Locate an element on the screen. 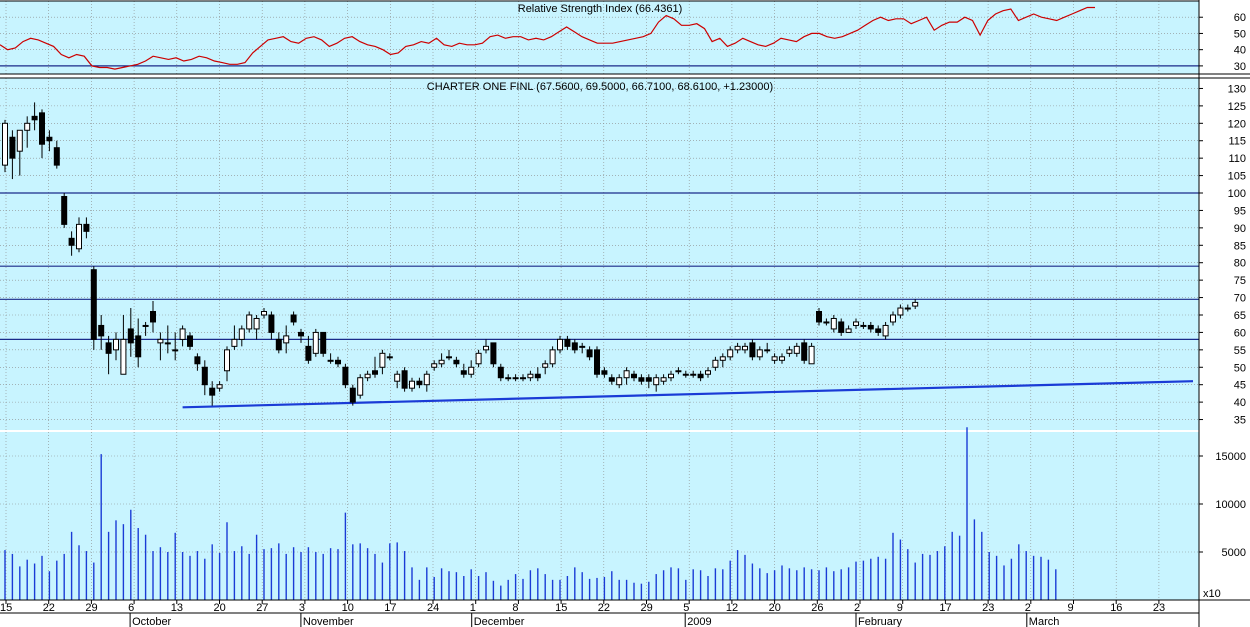  x-day-label: 27 is located at coordinates (262, 608).